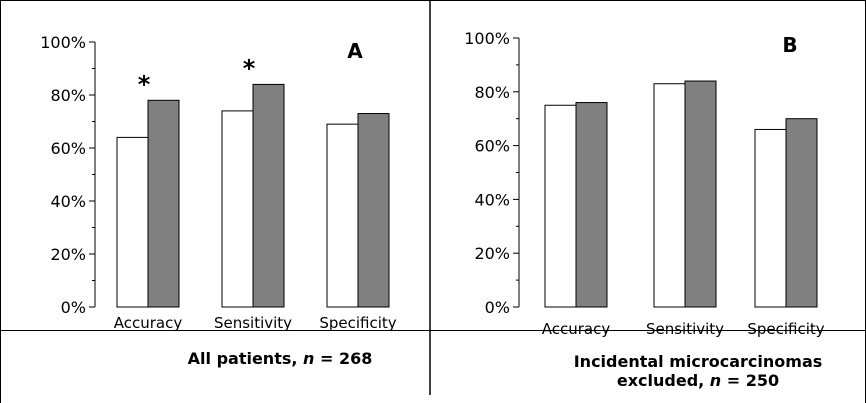  What do you see at coordinates (497, 307) in the screenshot?
I see `chart-b-y-tick-label: 0%` at bounding box center [497, 307].